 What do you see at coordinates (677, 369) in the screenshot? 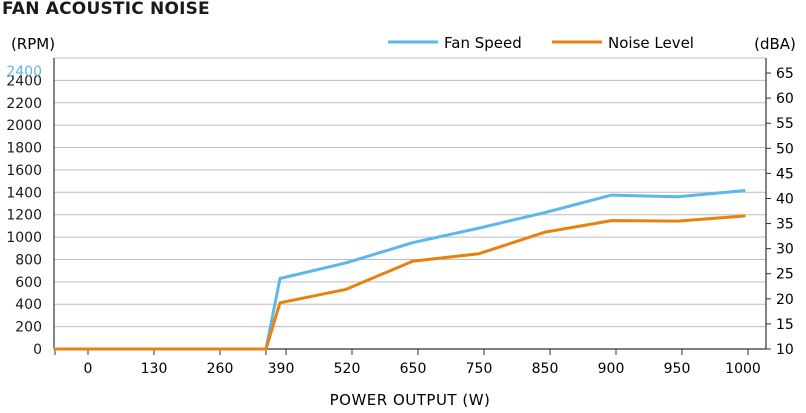
I see `x-tick-label: 950` at bounding box center [677, 369].